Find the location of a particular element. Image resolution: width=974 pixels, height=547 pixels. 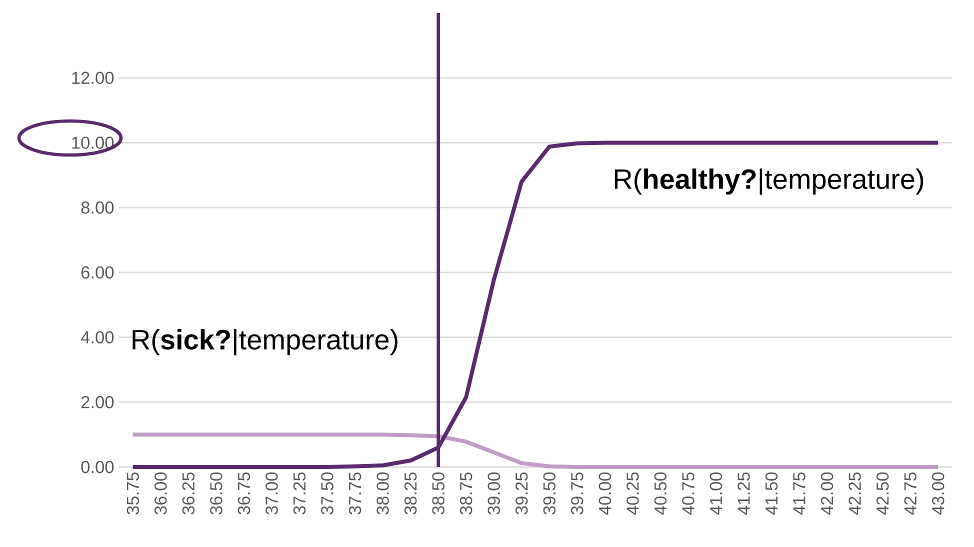

x-tick-label: 41.00 is located at coordinates (716, 493).